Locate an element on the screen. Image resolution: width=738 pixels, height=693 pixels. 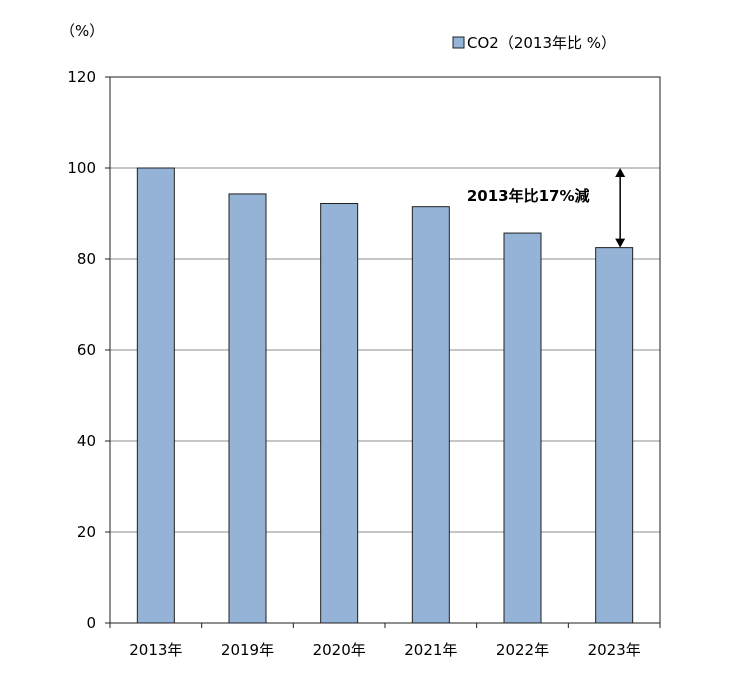
y-axis-ticks: 0 20 40 60 80 100 120 is located at coordinates (88, 350).